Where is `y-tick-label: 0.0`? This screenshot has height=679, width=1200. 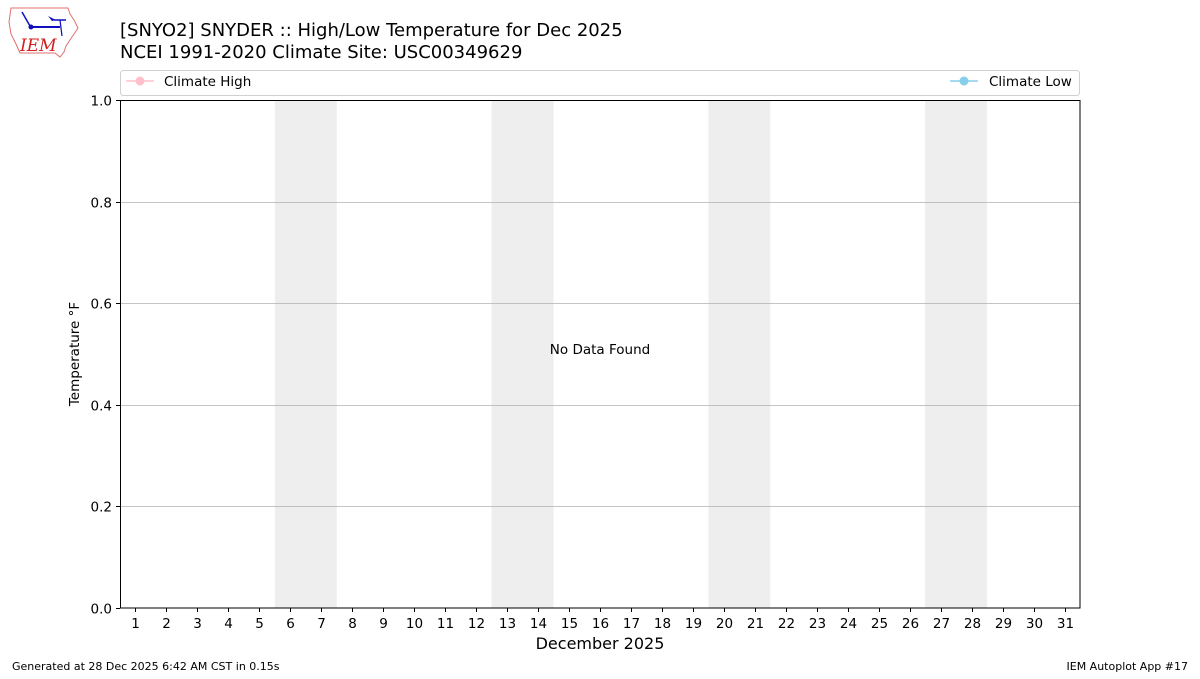 y-tick-label: 0.0 is located at coordinates (101, 610).